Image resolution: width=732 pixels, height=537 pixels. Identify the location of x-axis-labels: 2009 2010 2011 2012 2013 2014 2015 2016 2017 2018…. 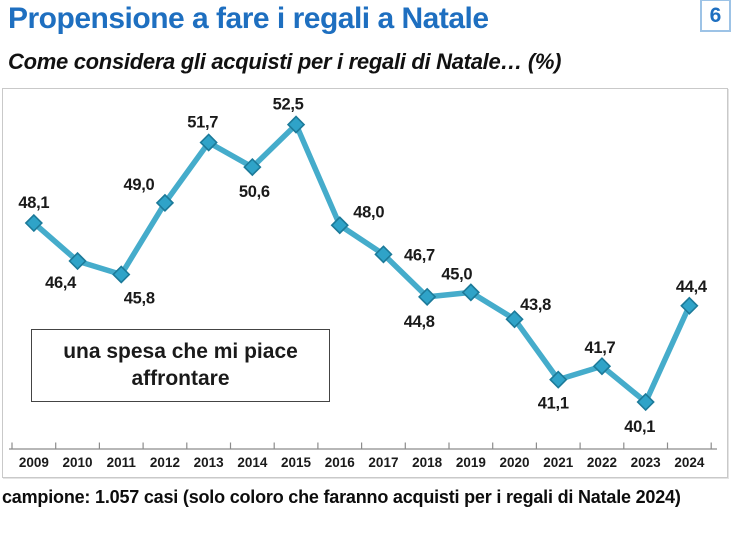
(362, 462).